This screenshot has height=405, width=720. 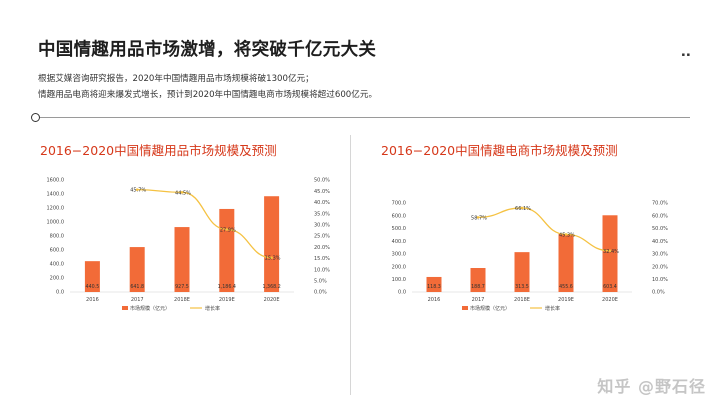 I want to click on growth-rate-line, so click(x=204, y=223).